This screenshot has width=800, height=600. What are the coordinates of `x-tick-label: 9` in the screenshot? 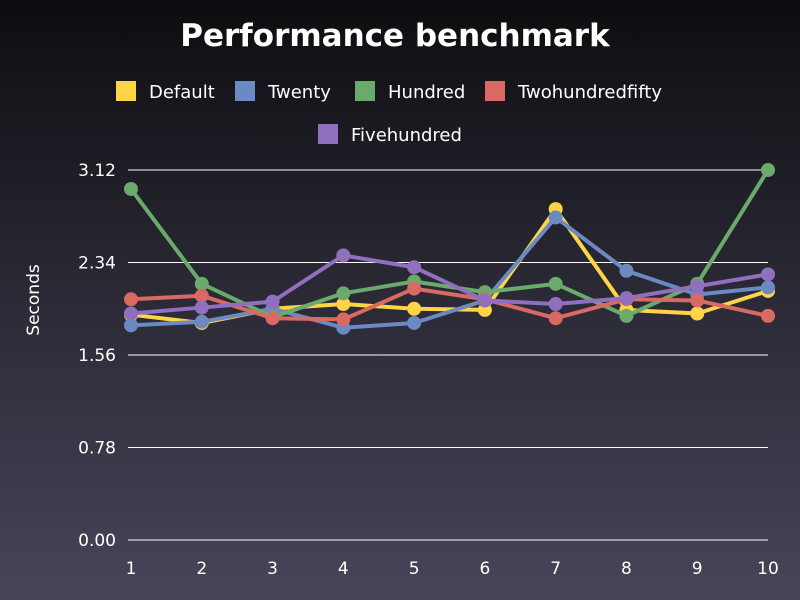 It's located at (697, 569).